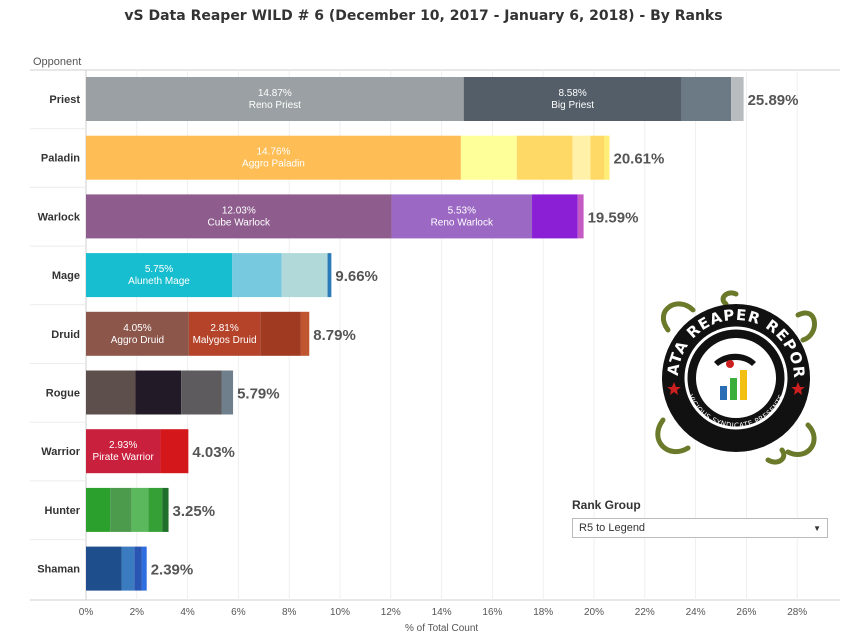  Describe the element at coordinates (696, 612) in the screenshot. I see `x-tick-label: 24%` at that location.